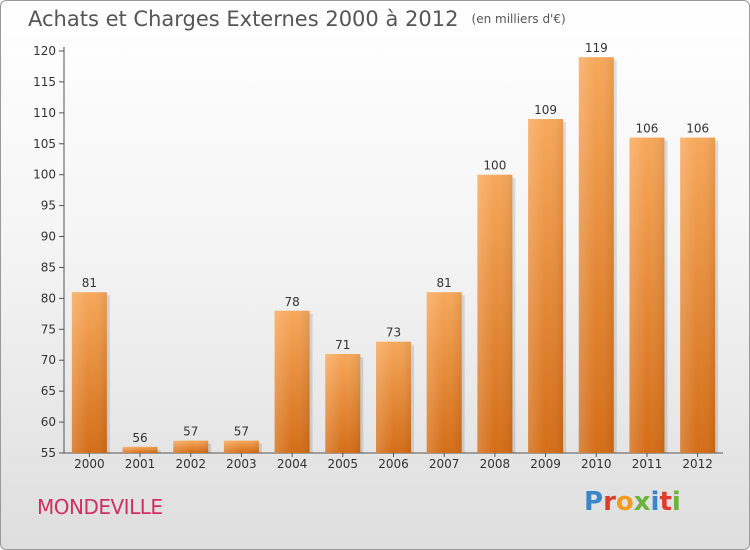  What do you see at coordinates (243, 19) in the screenshot?
I see `chart-title: Achats et Charges Externes 2000 à 2012` at bounding box center [243, 19].